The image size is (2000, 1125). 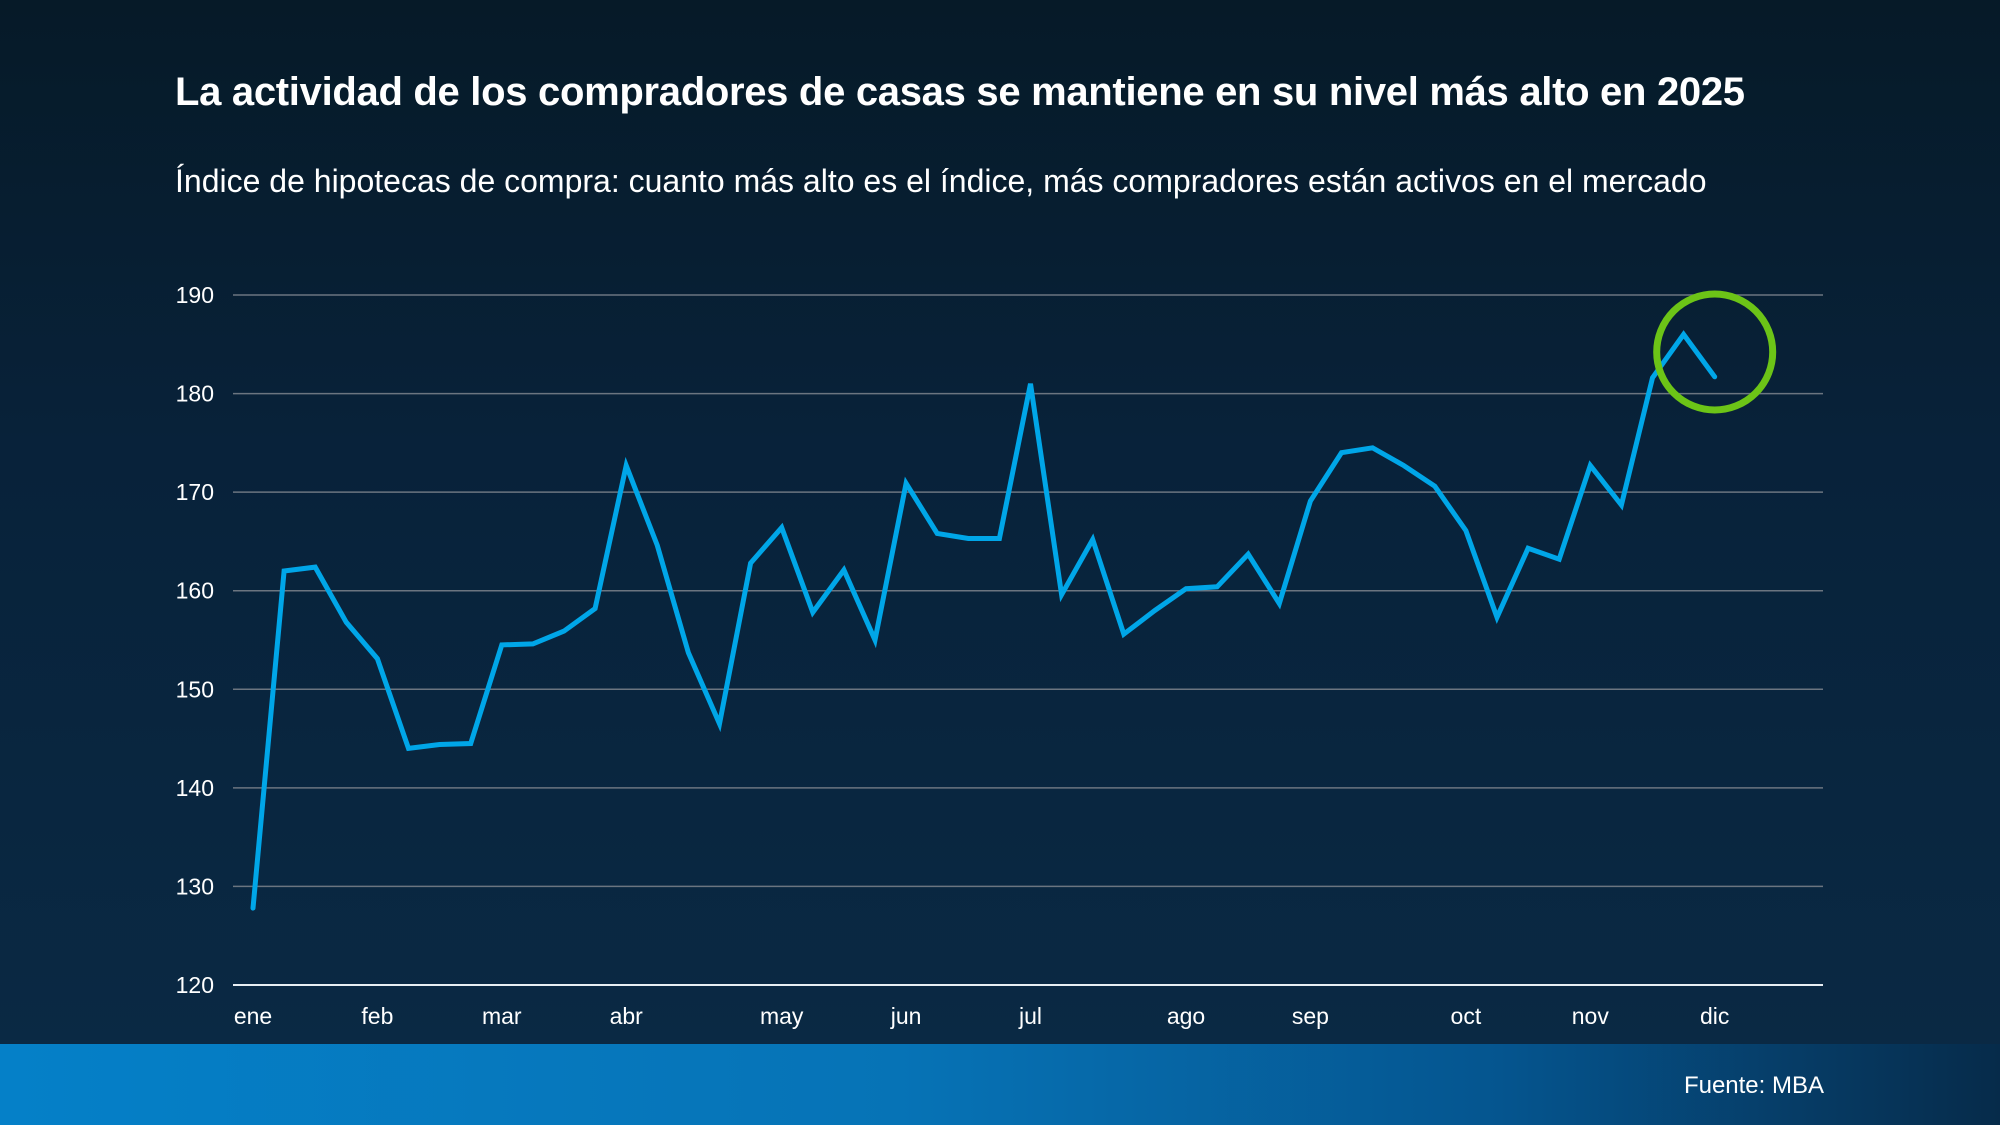 I want to click on y-tick-label: 140, so click(x=195, y=788).